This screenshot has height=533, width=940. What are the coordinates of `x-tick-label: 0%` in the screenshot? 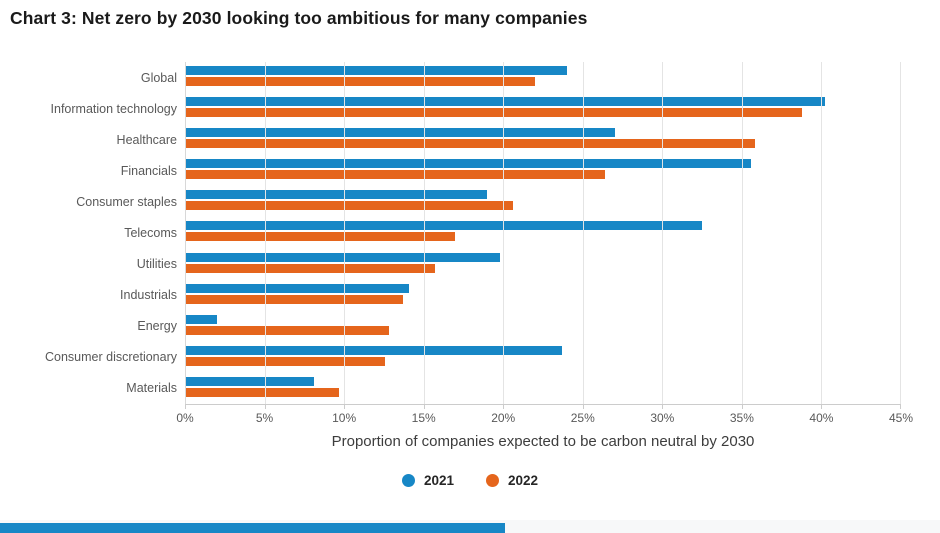 It's located at (185, 418).